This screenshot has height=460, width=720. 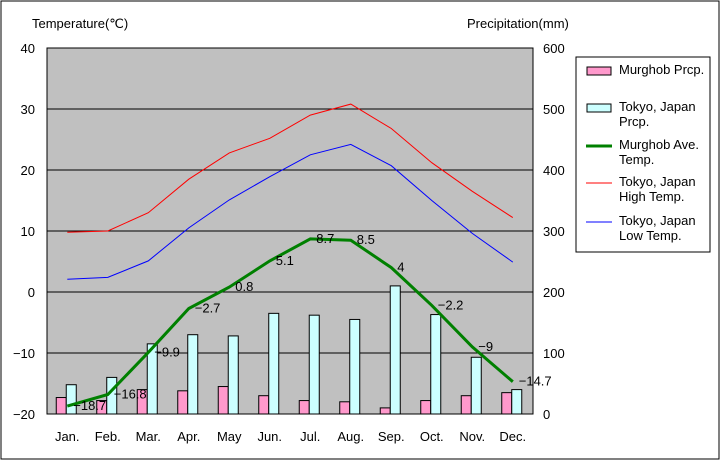 What do you see at coordinates (391, 436) in the screenshot?
I see `x-tick-label: Sep.` at bounding box center [391, 436].